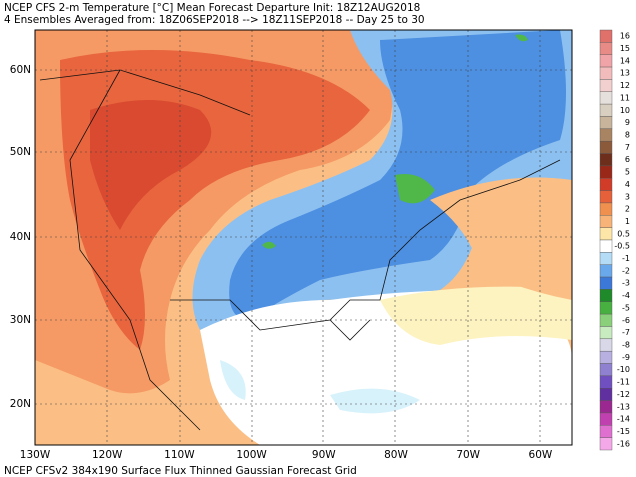  I want to click on colorbar-label: 14, so click(625, 60).